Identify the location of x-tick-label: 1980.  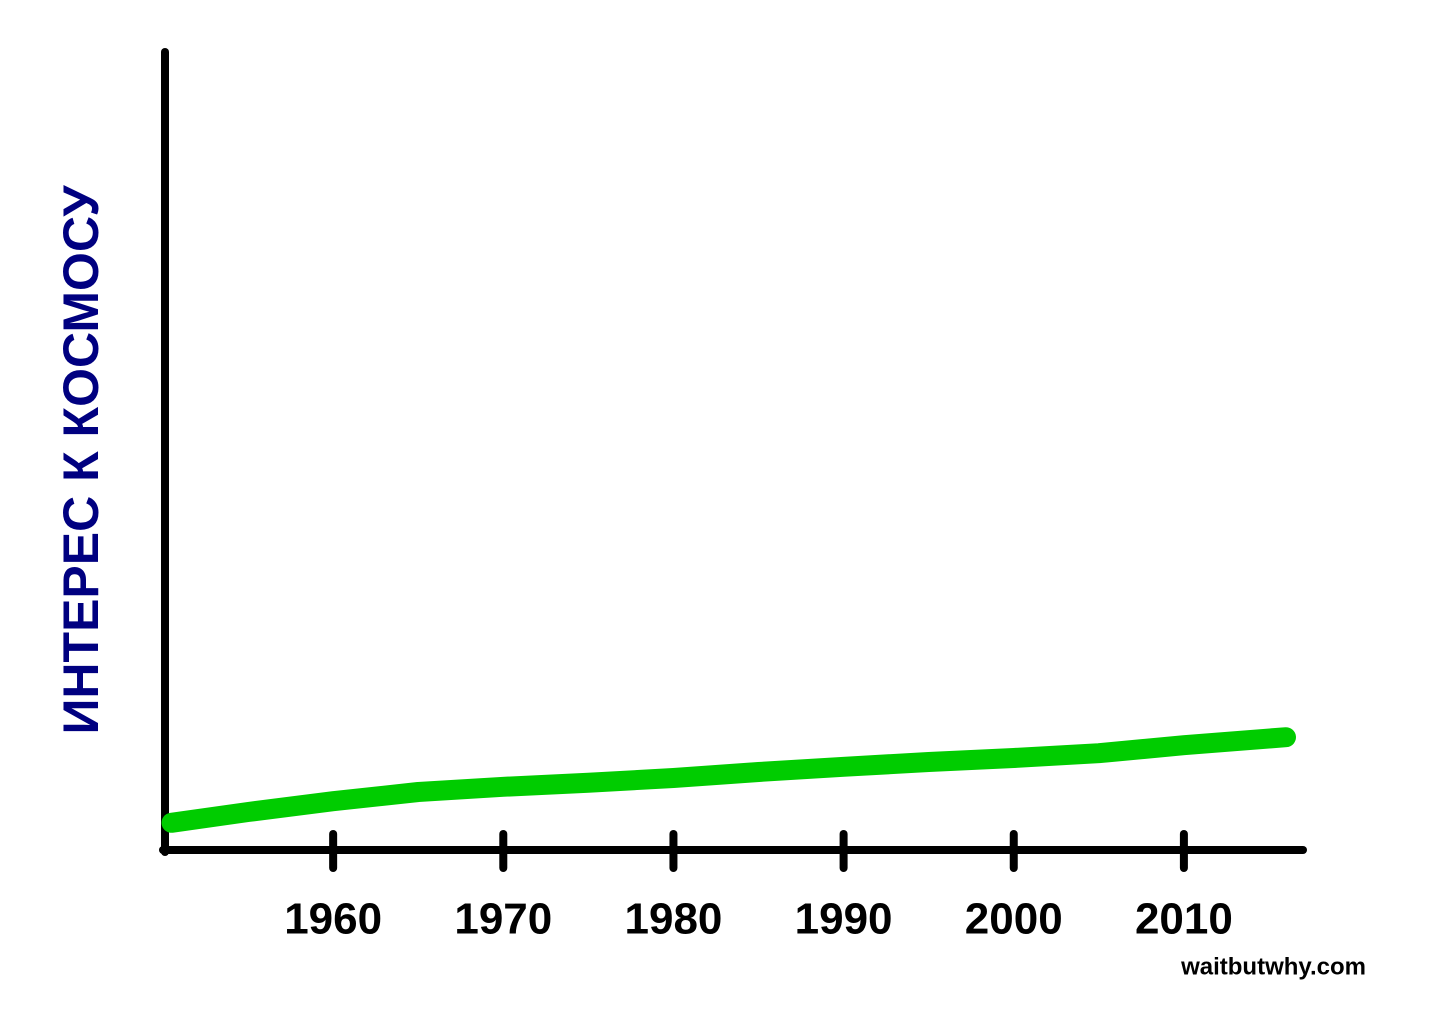
(674, 919).